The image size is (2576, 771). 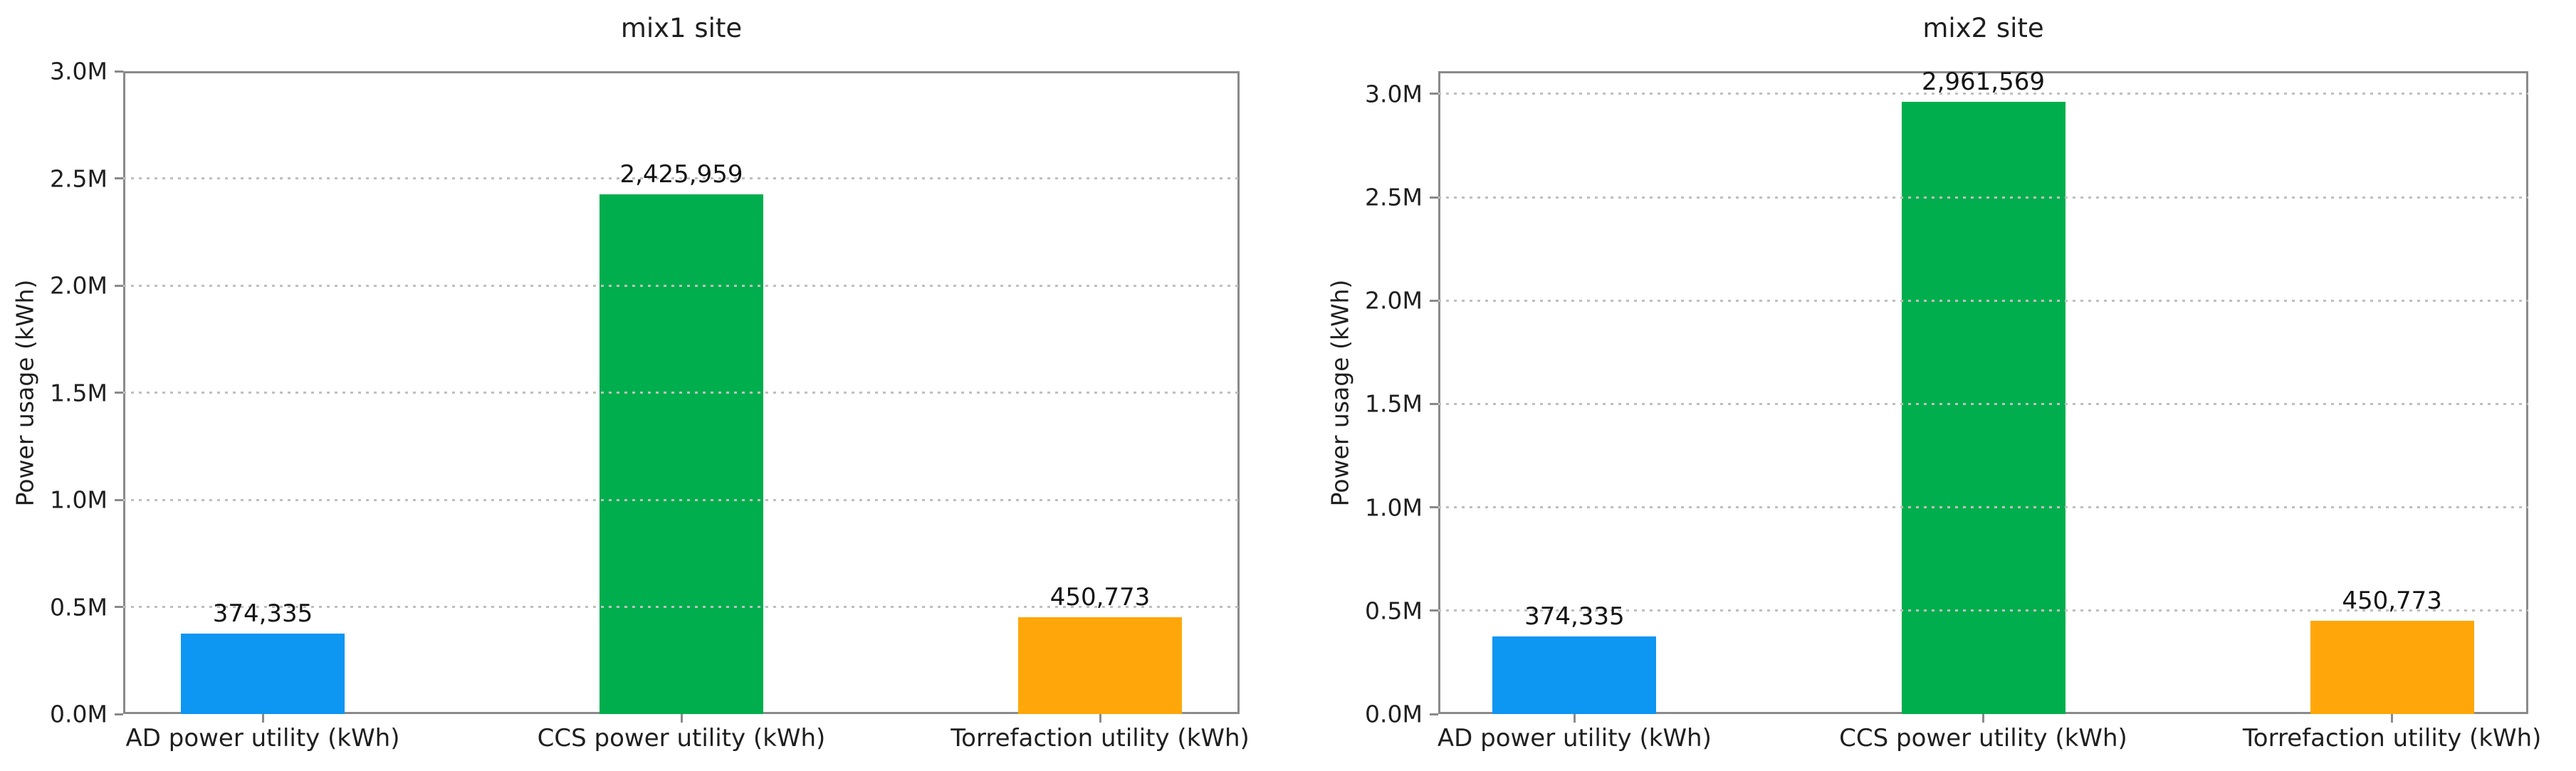 I want to click on bar-value-label: 2,425,959, so click(x=681, y=174).